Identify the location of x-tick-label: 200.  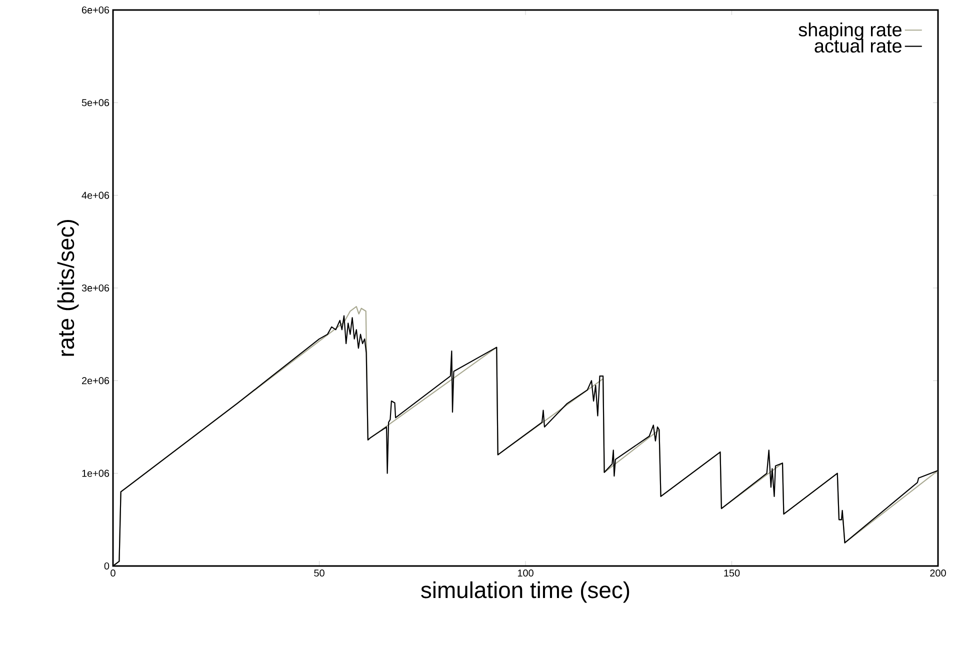
(938, 573).